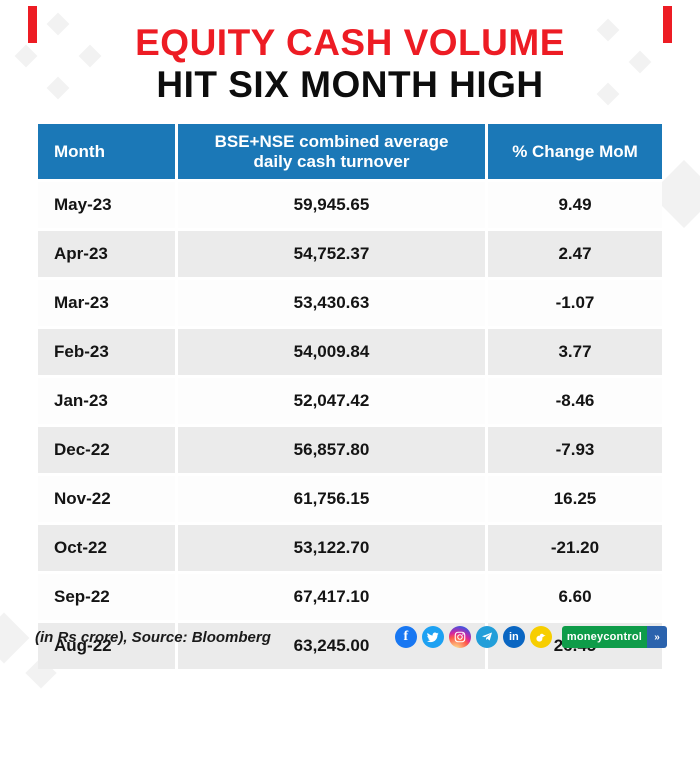  Describe the element at coordinates (331, 254) in the screenshot. I see `turnover-cell: 54,752.37` at that location.